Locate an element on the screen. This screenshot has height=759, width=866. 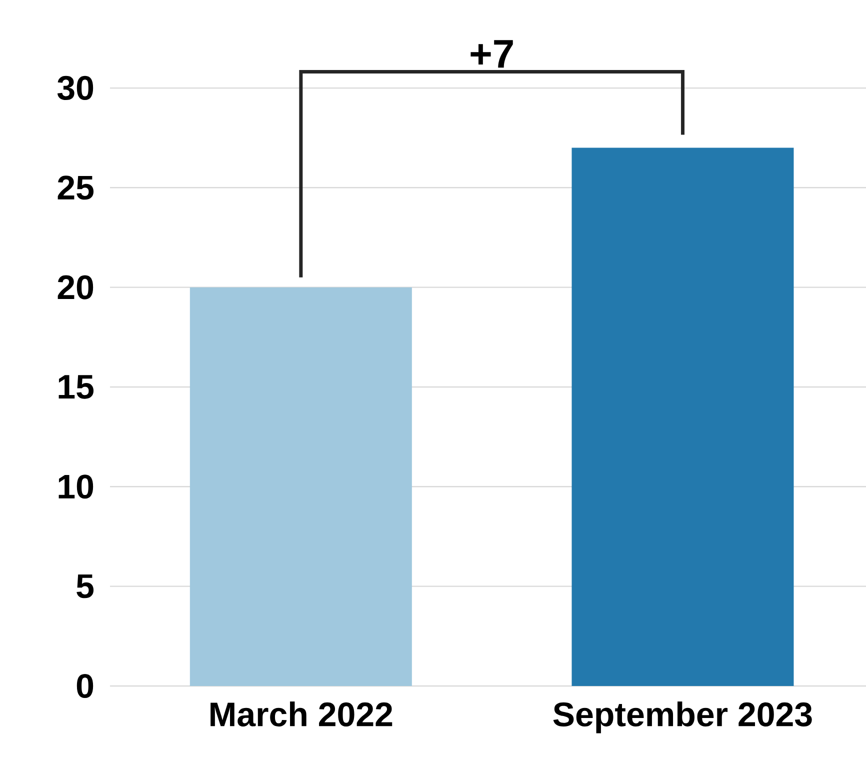
y-tick-label: 20 is located at coordinates (76, 287).